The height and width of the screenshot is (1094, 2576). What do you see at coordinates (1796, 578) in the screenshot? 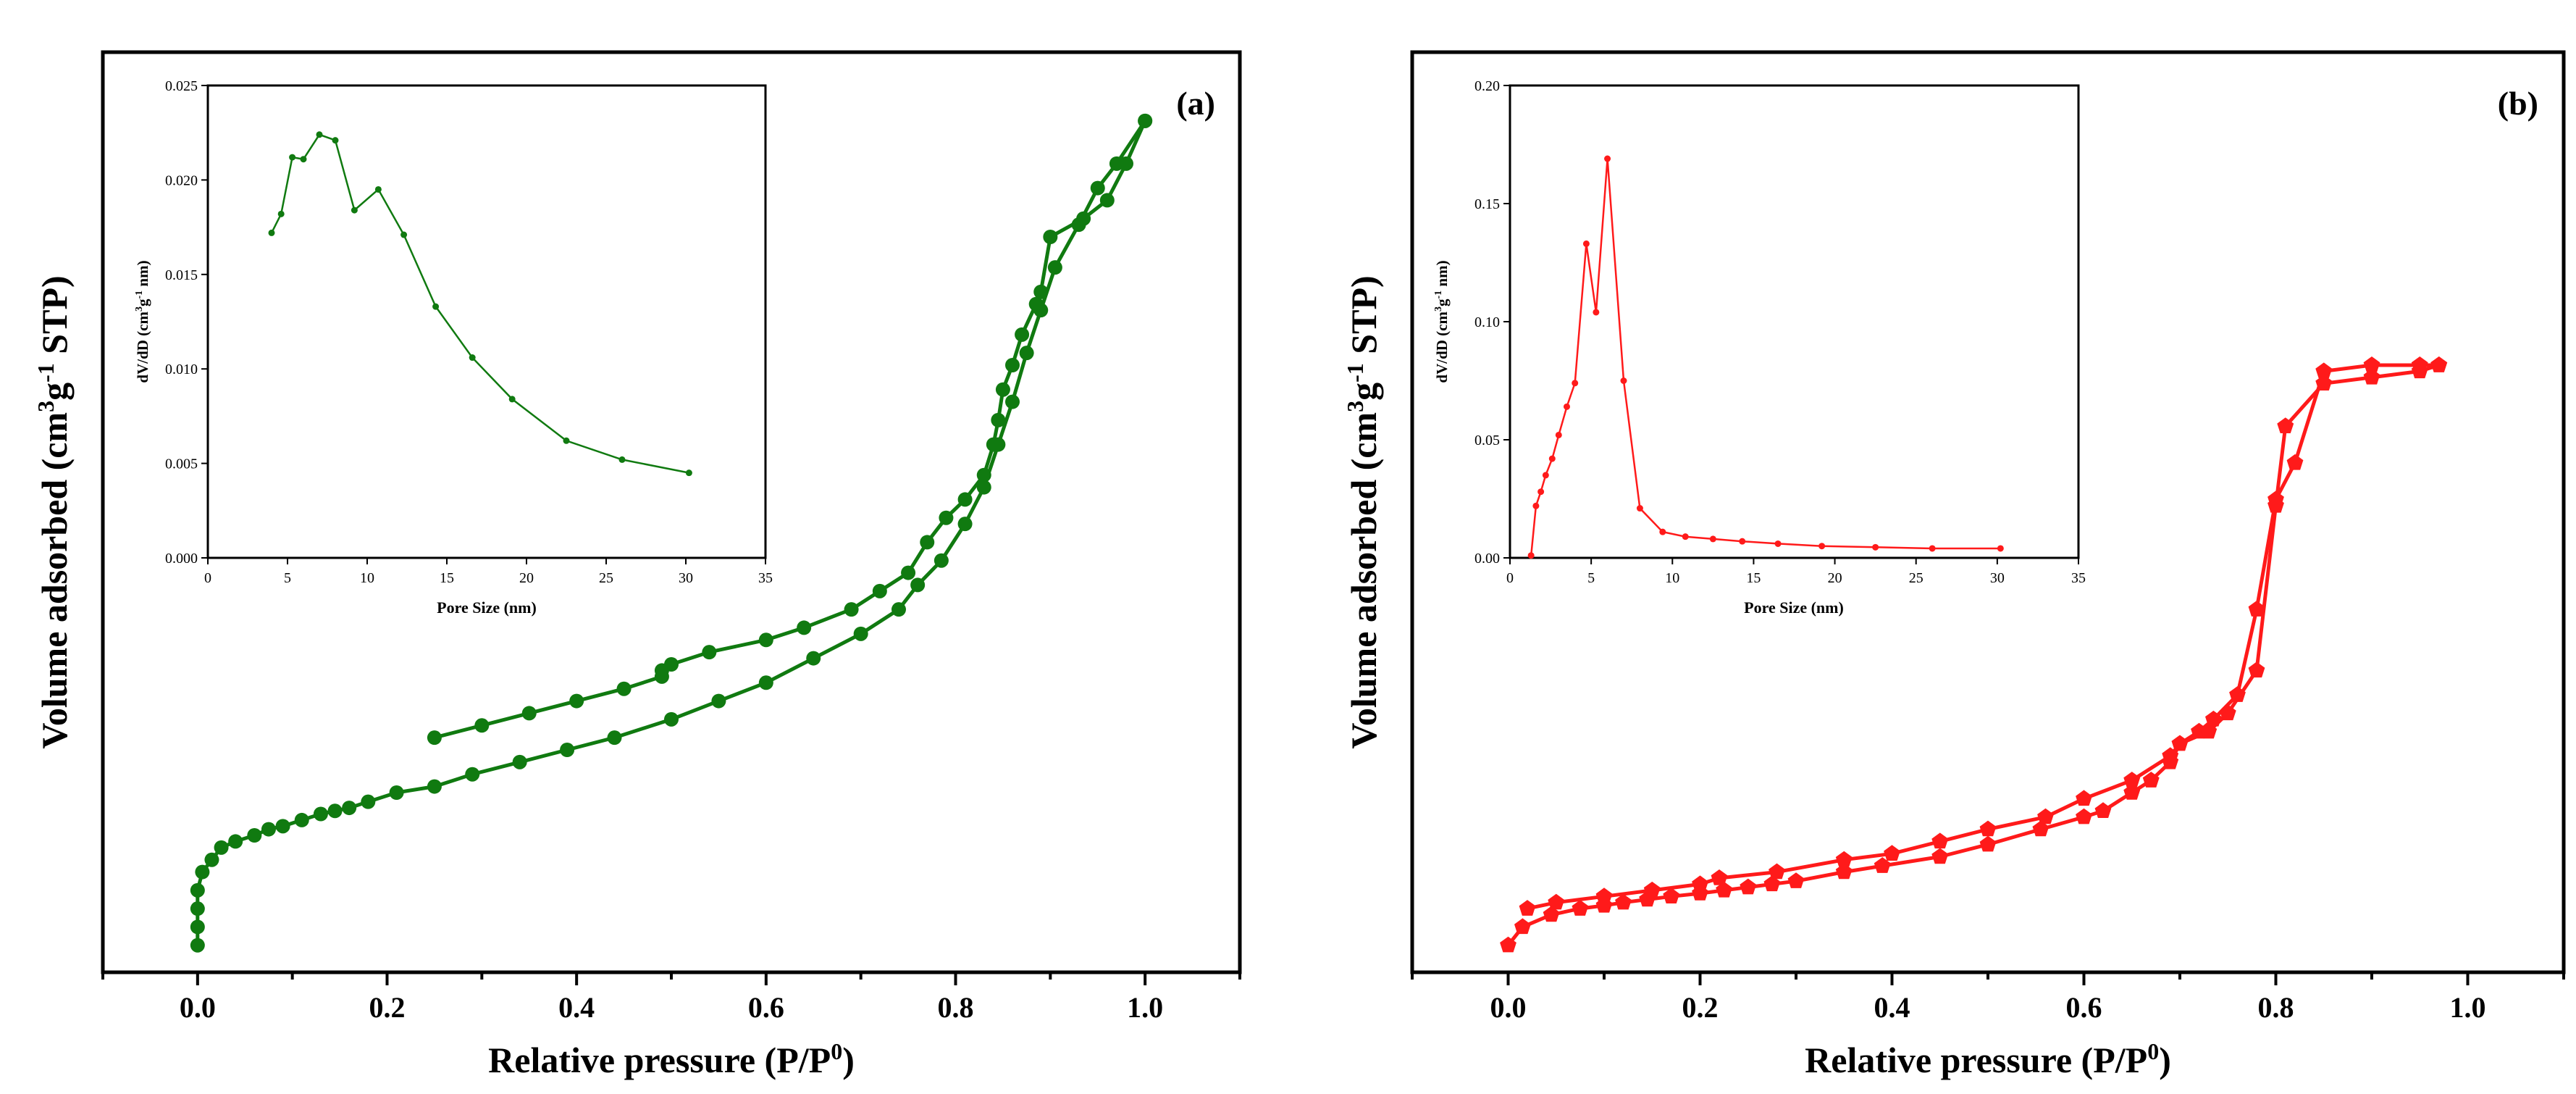
I see `inset-b-x-tick-labels: 0 5 10 15 20 25 30 35` at bounding box center [1796, 578].